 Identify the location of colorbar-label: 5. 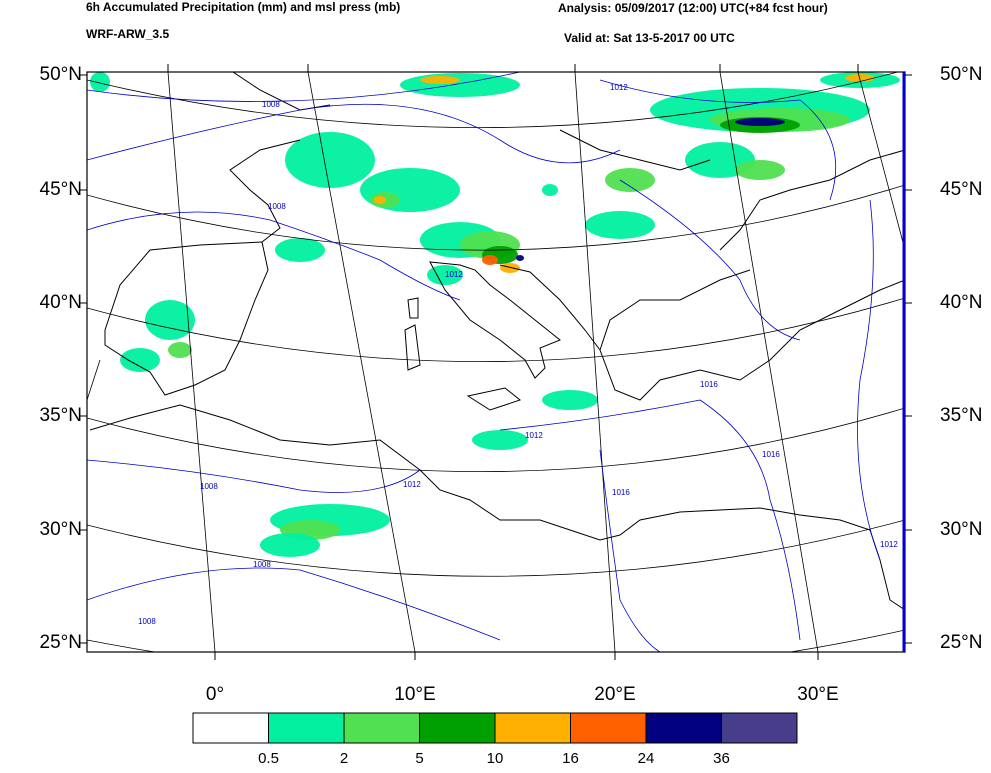
(419, 758).